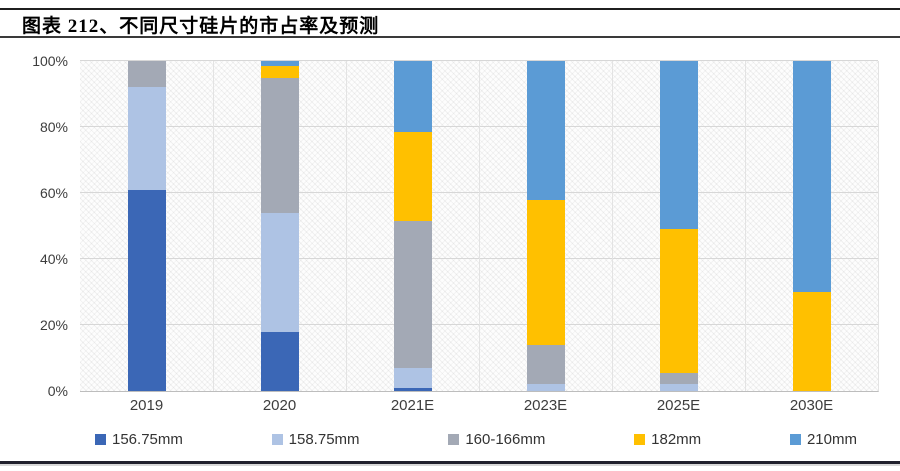 This screenshot has width=900, height=471. I want to click on bar-2020, so click(279, 226).